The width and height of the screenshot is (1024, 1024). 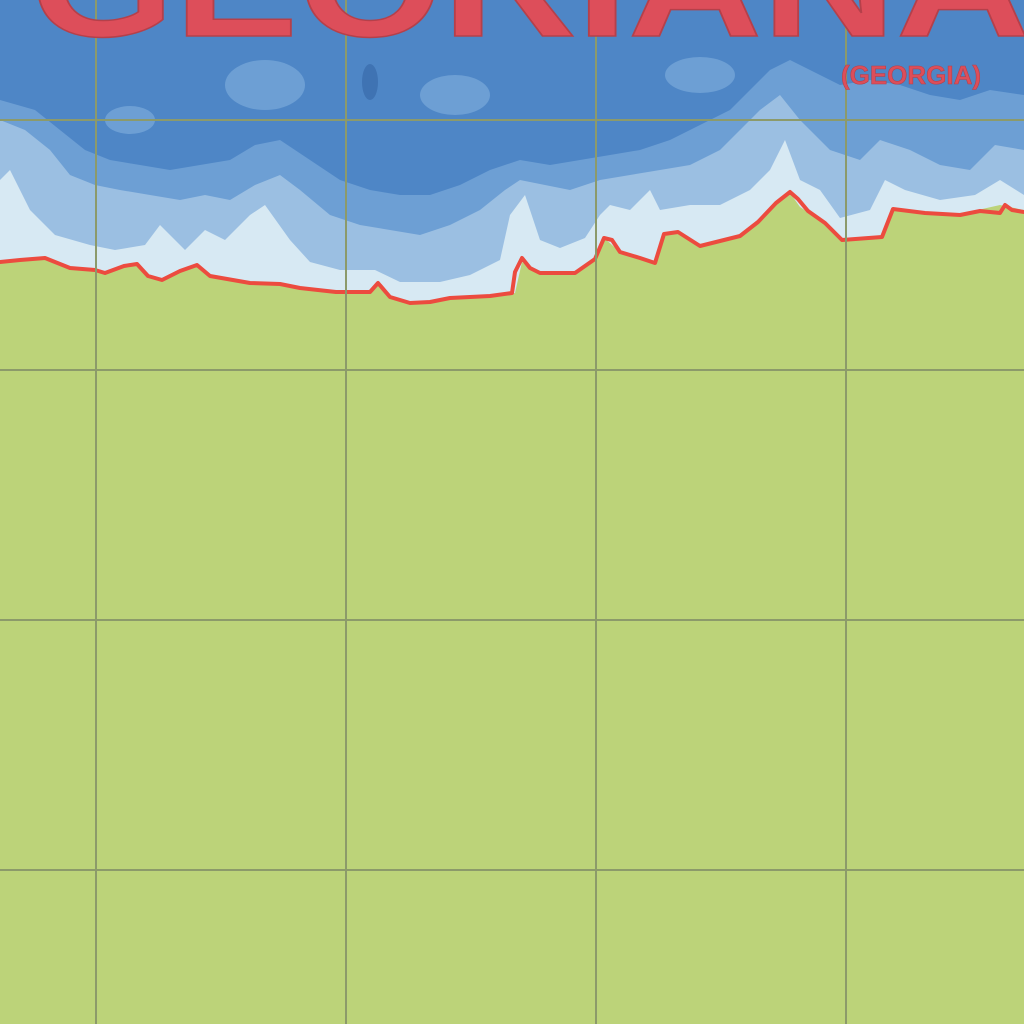 I want to click on sea-name-translation-label: (GEORGIA), so click(x=911, y=75).